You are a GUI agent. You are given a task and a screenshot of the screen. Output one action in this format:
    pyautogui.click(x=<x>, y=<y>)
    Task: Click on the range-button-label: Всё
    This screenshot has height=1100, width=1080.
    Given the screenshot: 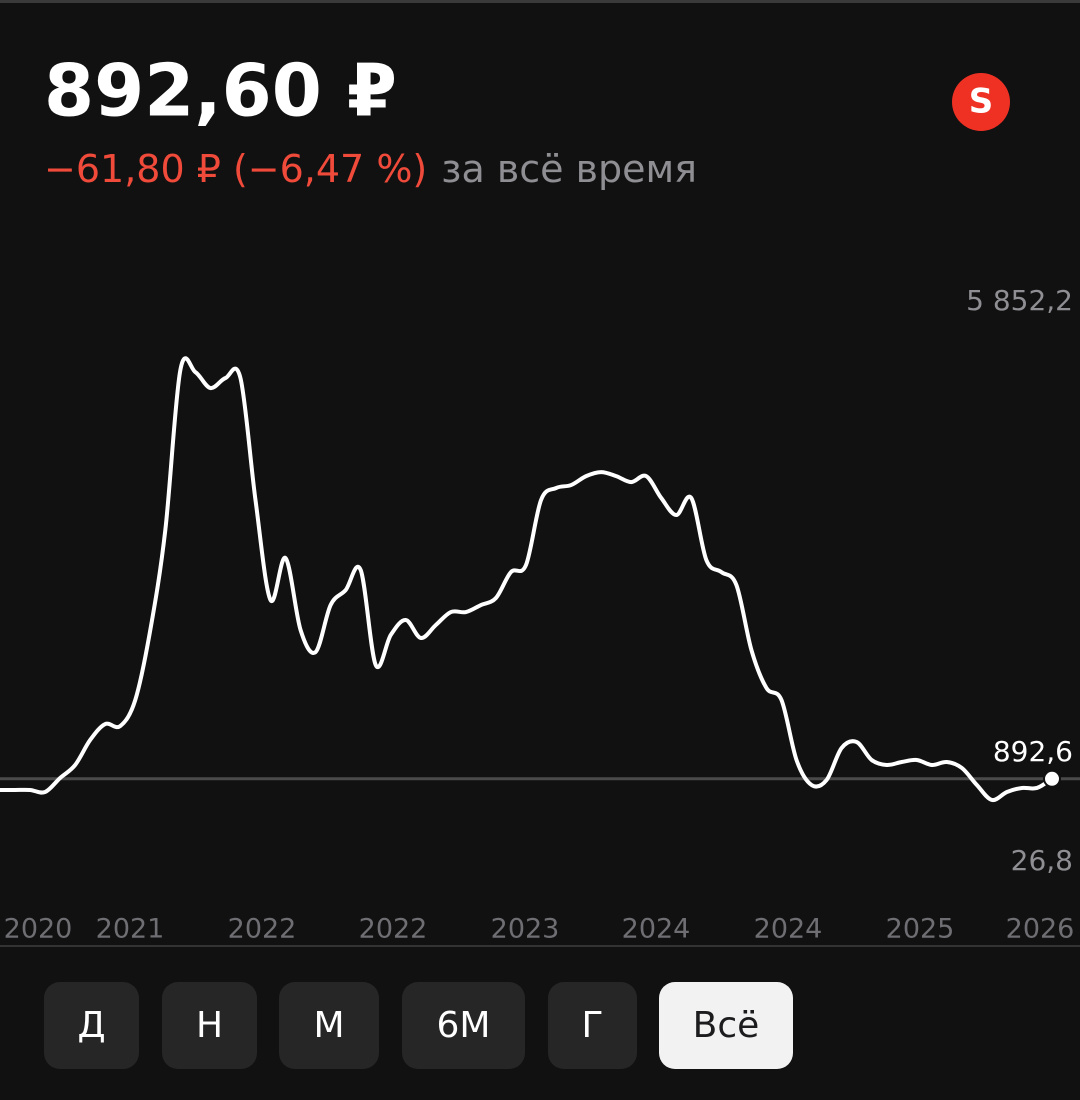 What is the action you would take?
    pyautogui.click(x=726, y=1025)
    